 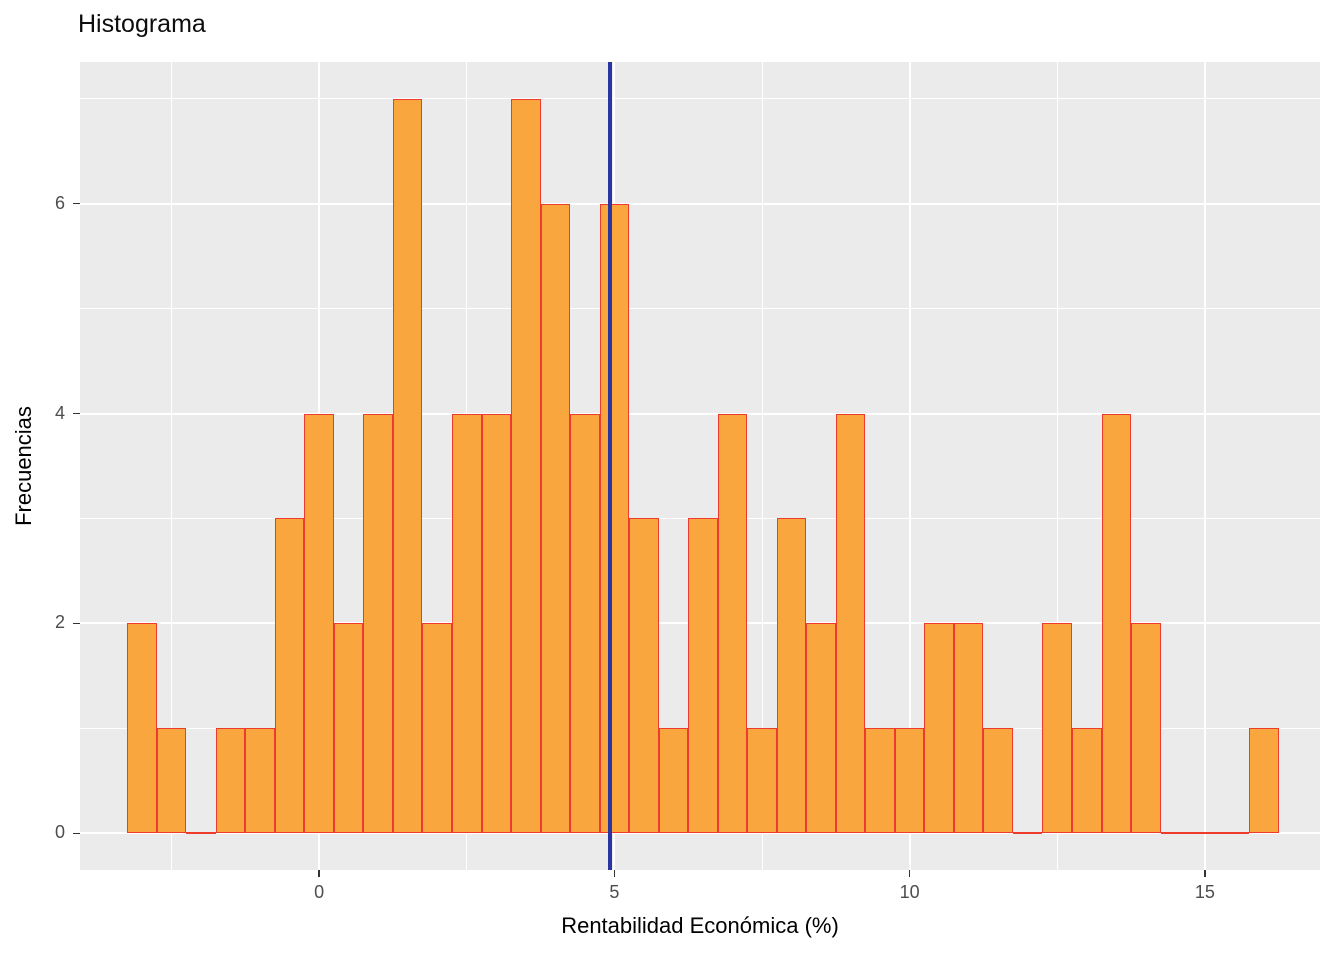 I want to click on y-axis-title: Frecuencias, so click(x=23, y=466).